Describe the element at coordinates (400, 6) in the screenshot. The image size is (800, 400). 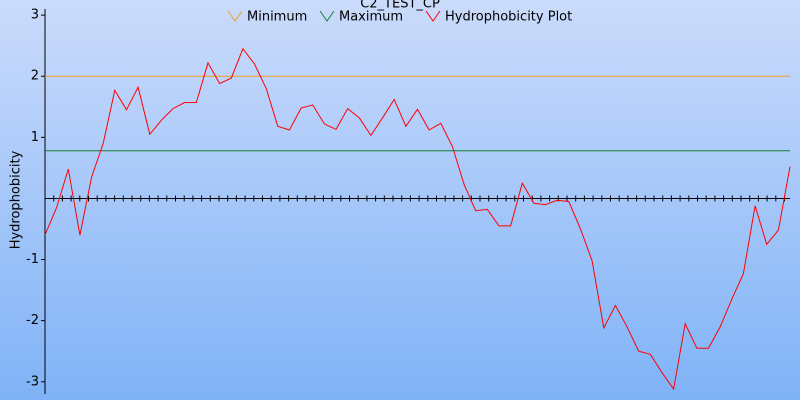
I see `chart-title: C2_TEST_CP` at that location.